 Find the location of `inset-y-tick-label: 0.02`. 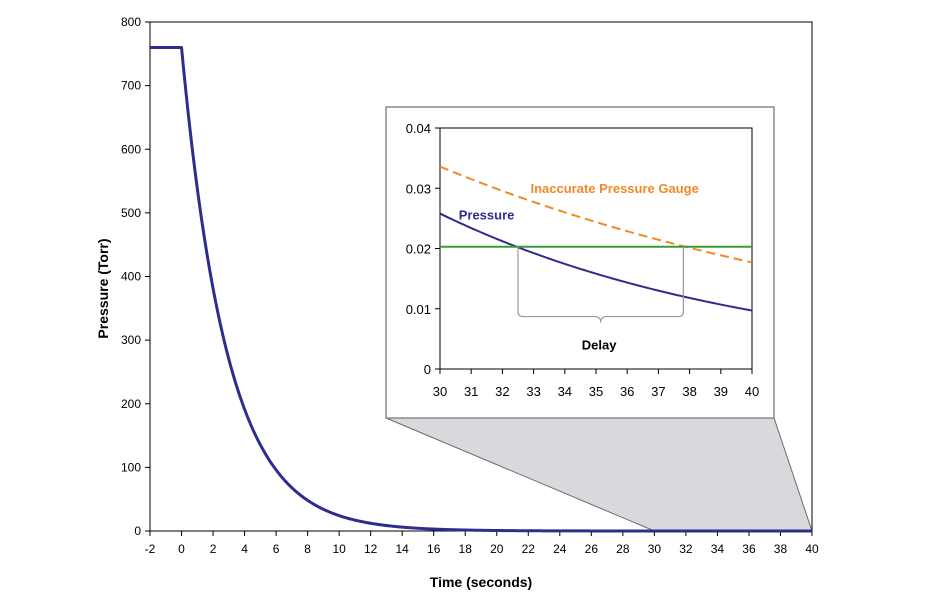

inset-y-tick-label: 0.02 is located at coordinates (418, 249).